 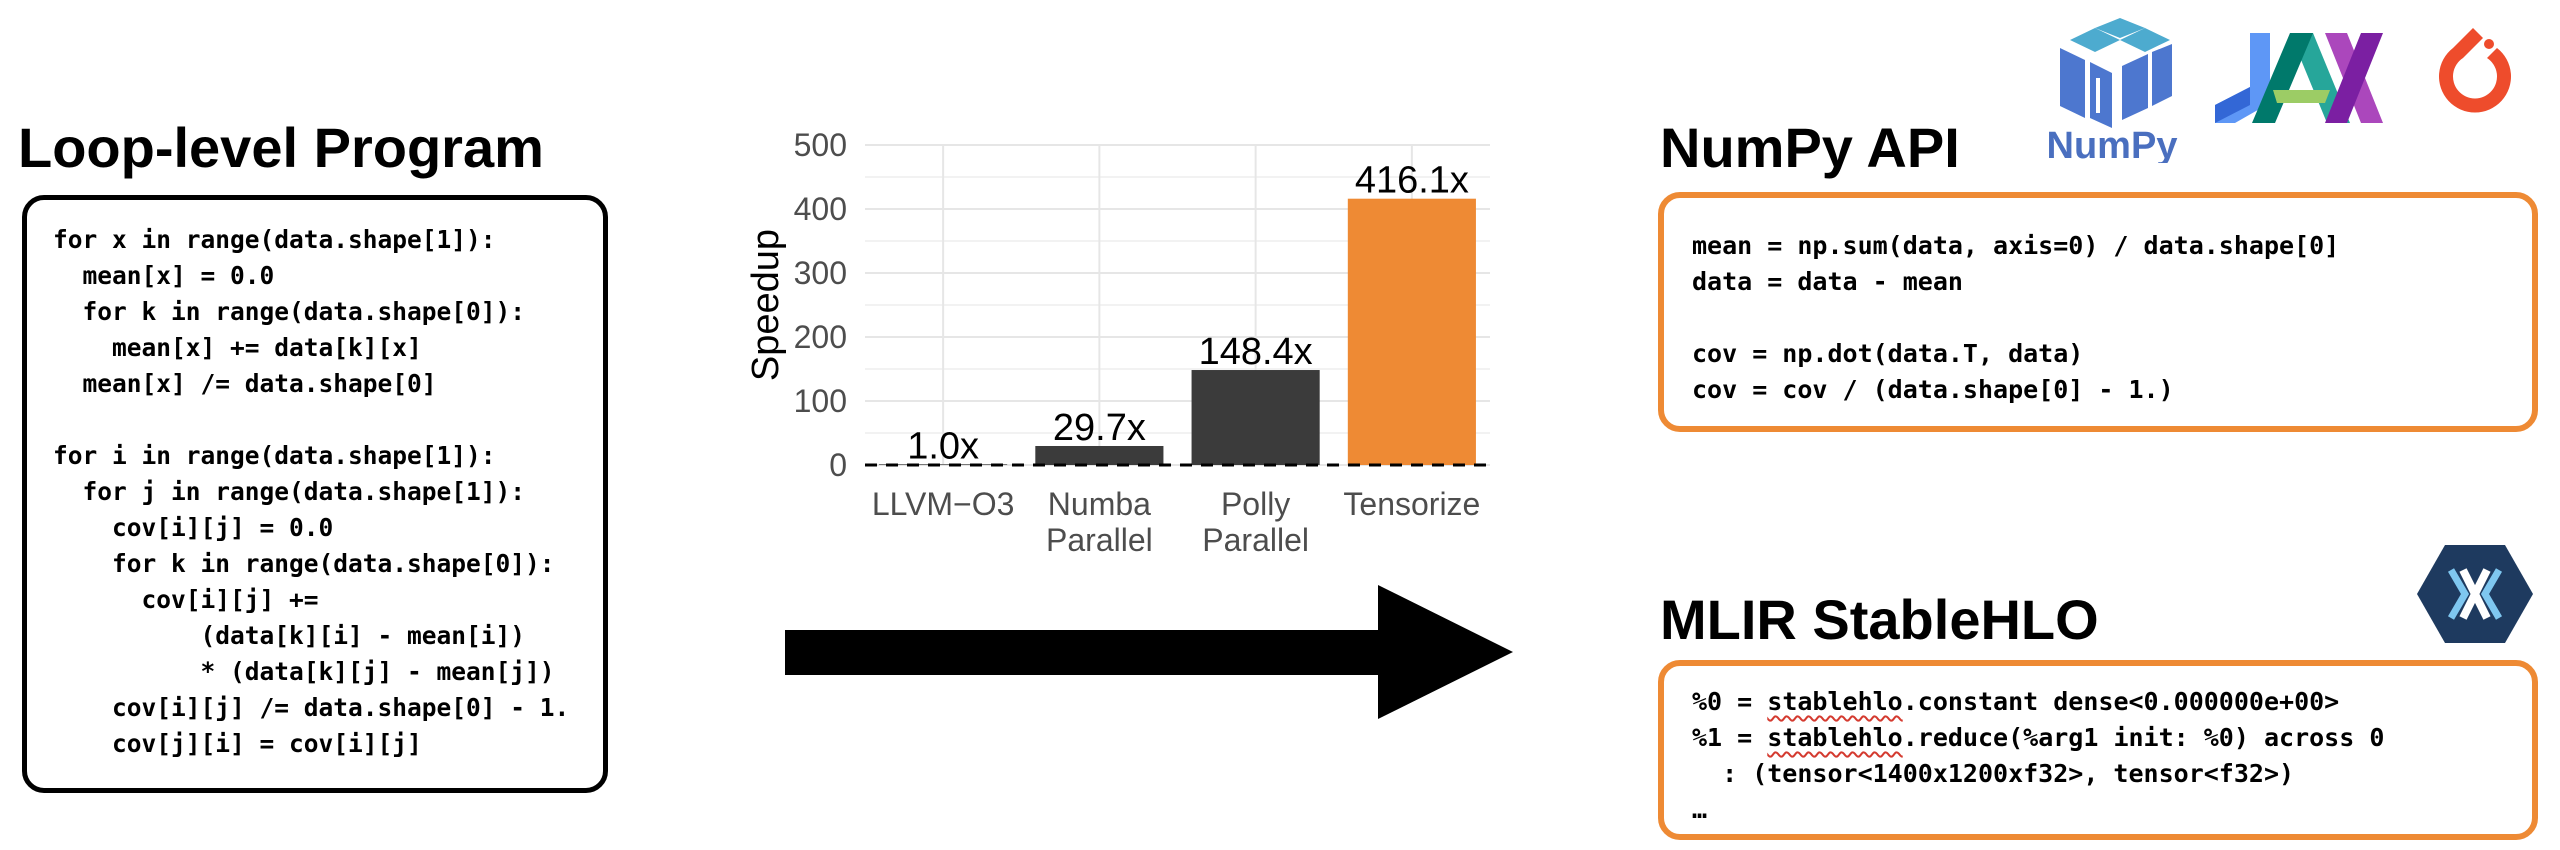 I want to click on mlir-stablehlo-heading: MLIR StableHLO, so click(x=1879, y=619).